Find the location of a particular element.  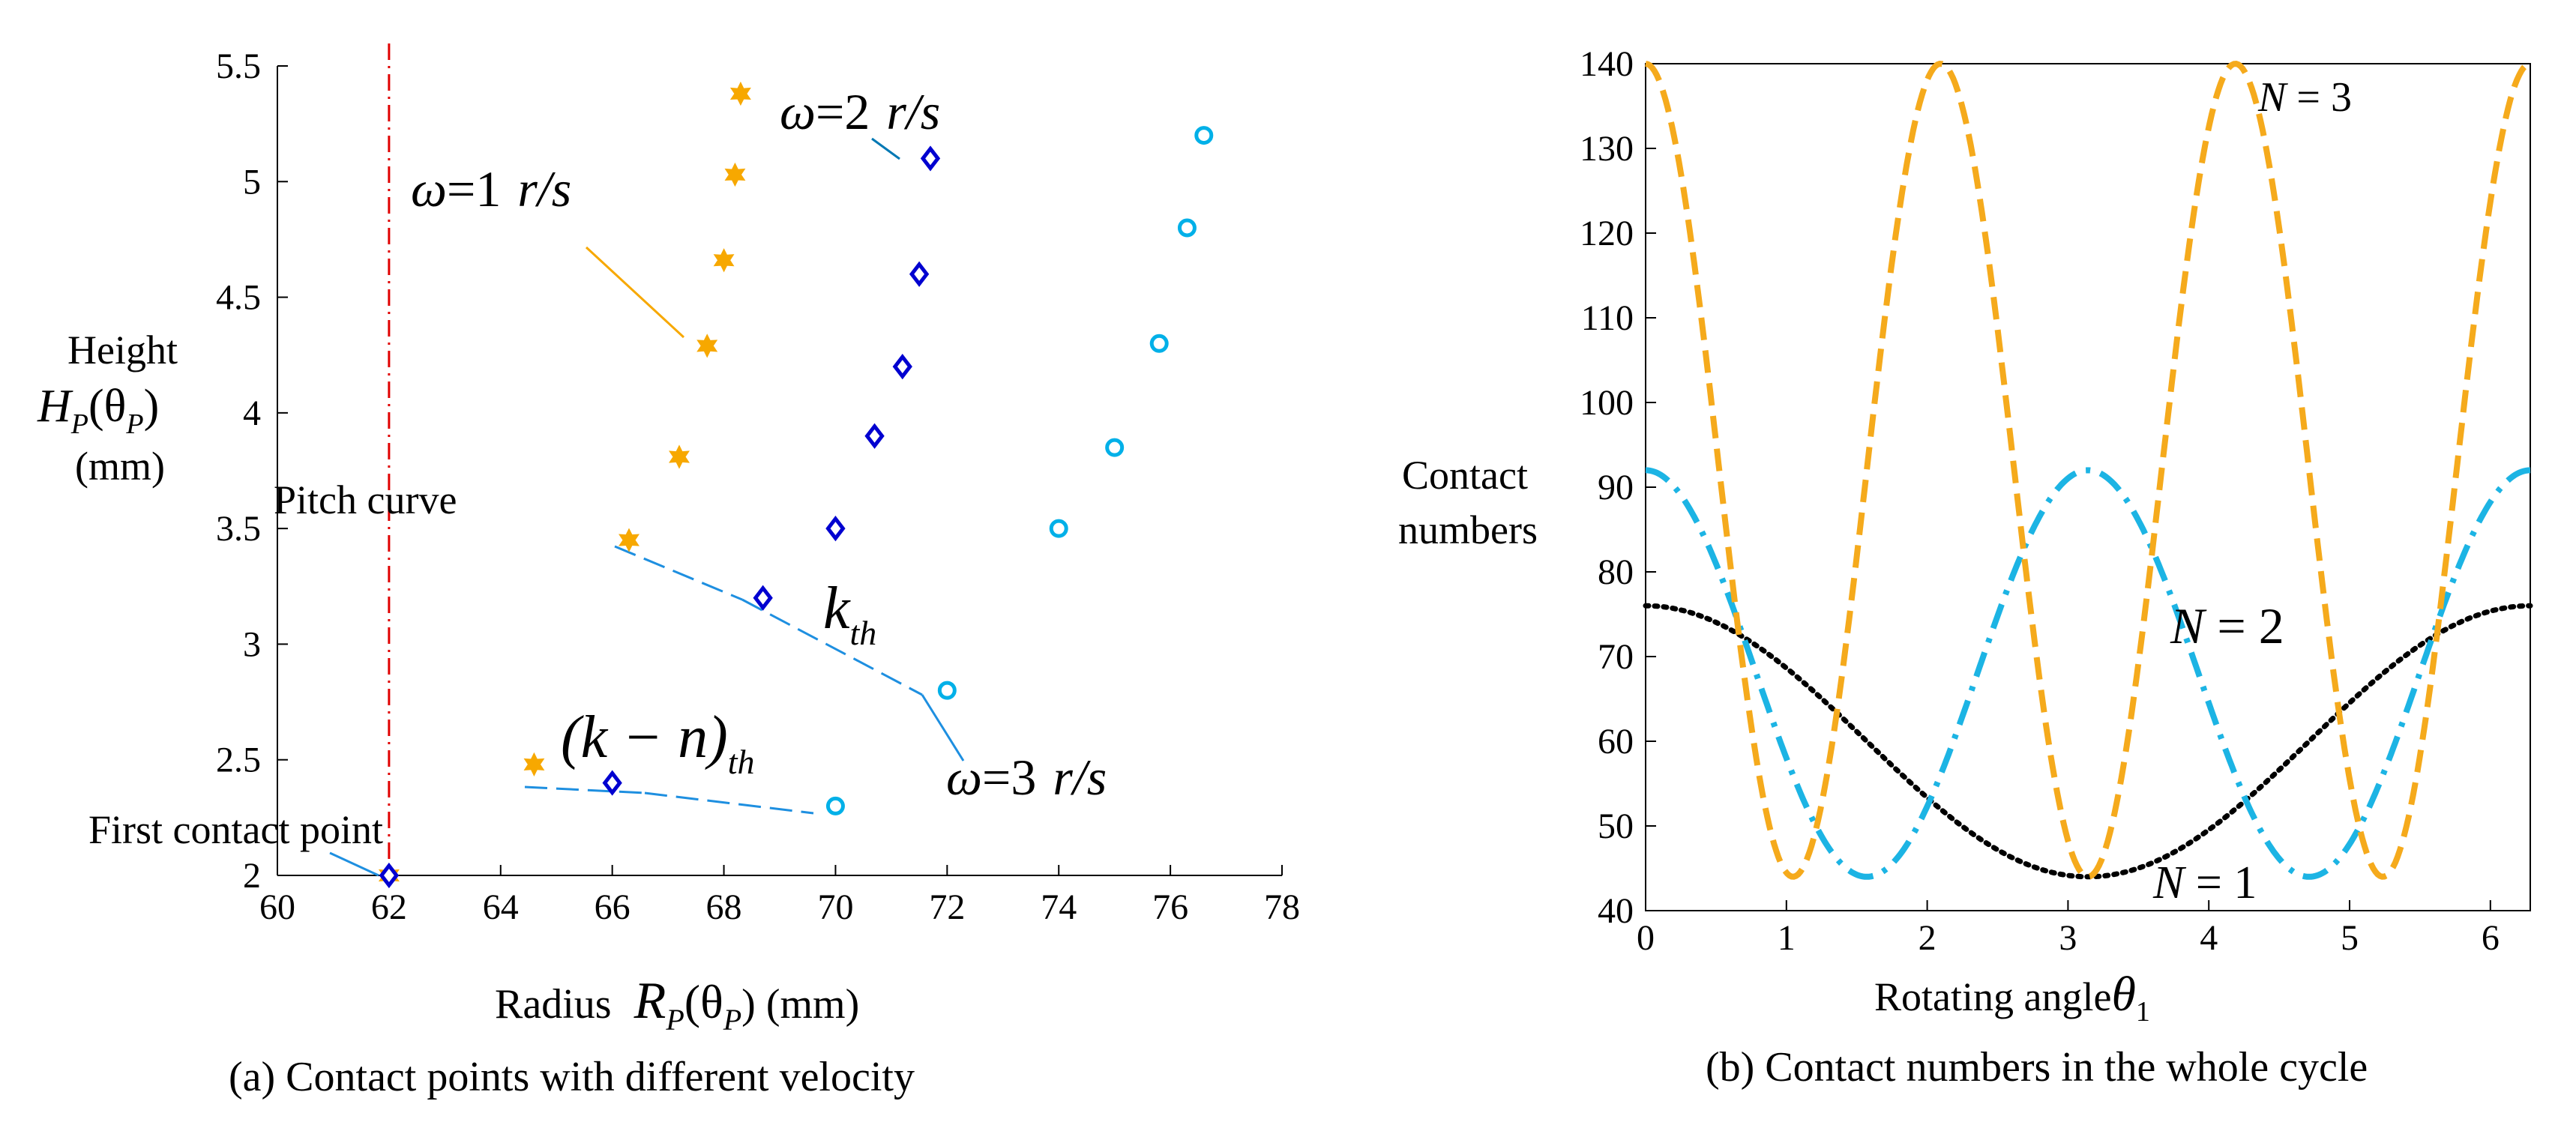

annotation-knth: (k − n)th is located at coordinates (658, 743).